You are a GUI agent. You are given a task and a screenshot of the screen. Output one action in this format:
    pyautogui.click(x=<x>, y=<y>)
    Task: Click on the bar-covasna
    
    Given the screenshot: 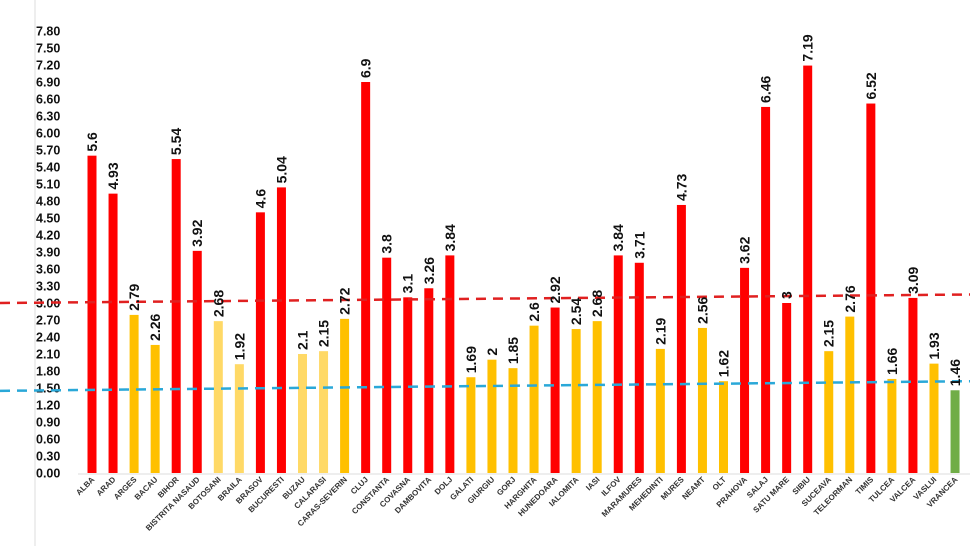 What is the action you would take?
    pyautogui.click(x=408, y=385)
    